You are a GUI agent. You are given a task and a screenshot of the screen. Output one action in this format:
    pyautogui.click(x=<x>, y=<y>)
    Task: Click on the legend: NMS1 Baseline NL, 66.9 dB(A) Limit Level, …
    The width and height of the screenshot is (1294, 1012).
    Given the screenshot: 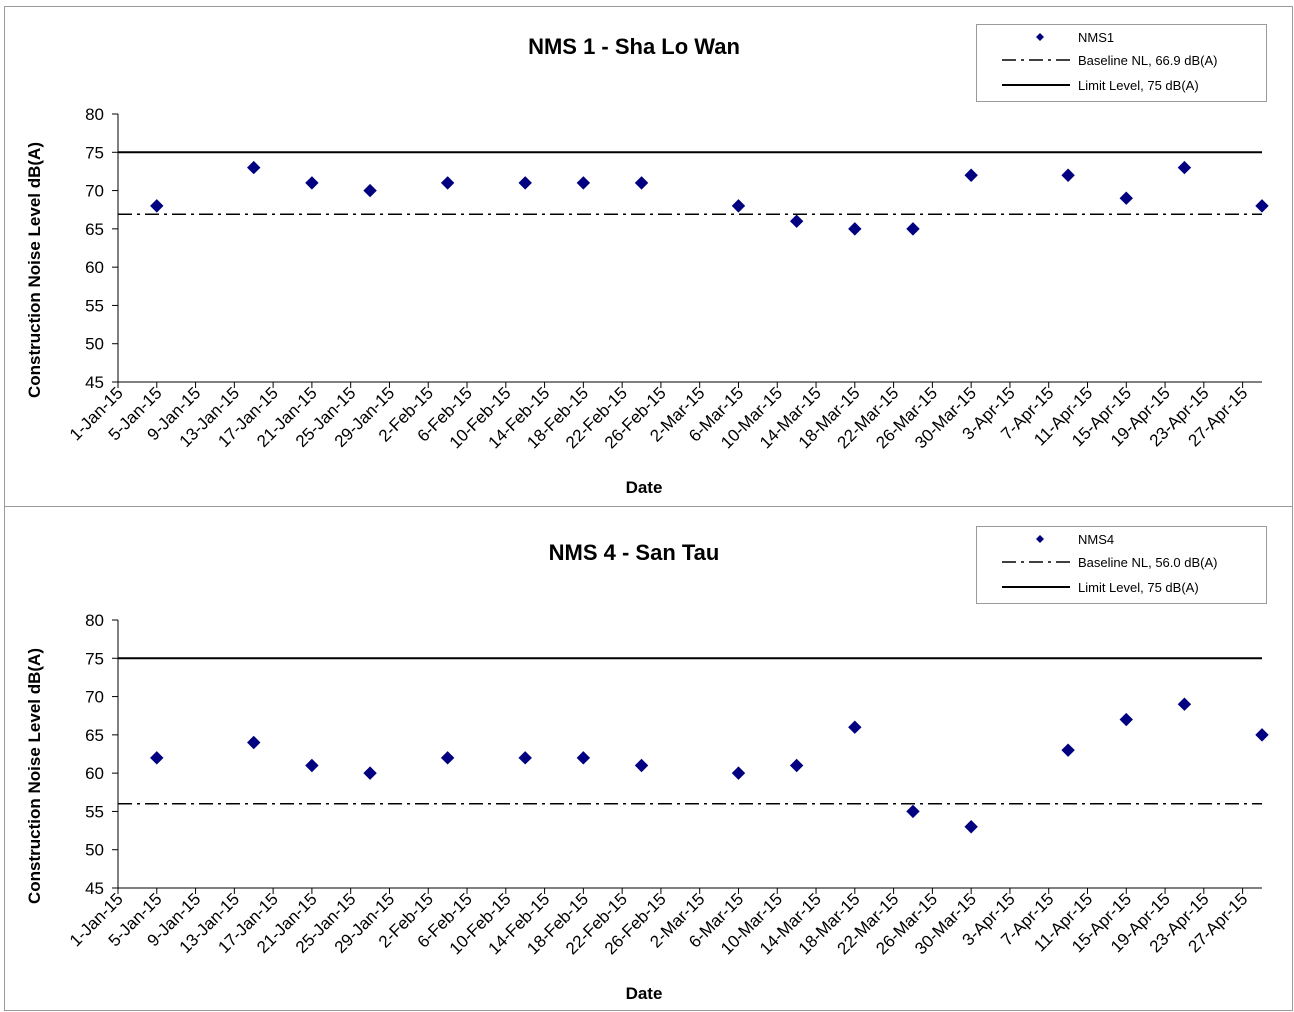 What is the action you would take?
    pyautogui.click(x=1121, y=63)
    